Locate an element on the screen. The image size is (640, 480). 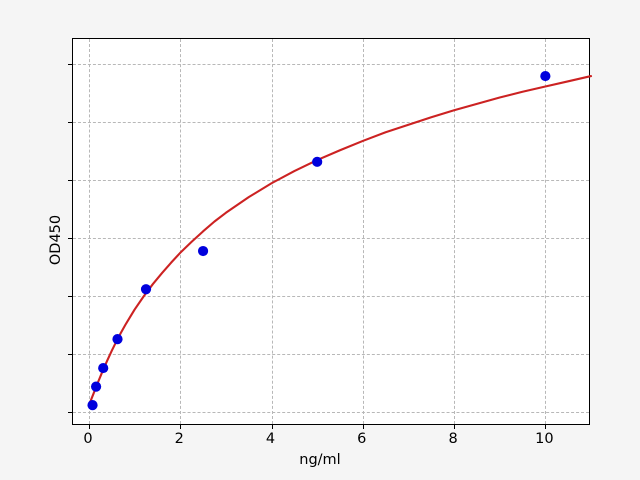
x-axis-label: ng/ml is located at coordinates (320, 460).